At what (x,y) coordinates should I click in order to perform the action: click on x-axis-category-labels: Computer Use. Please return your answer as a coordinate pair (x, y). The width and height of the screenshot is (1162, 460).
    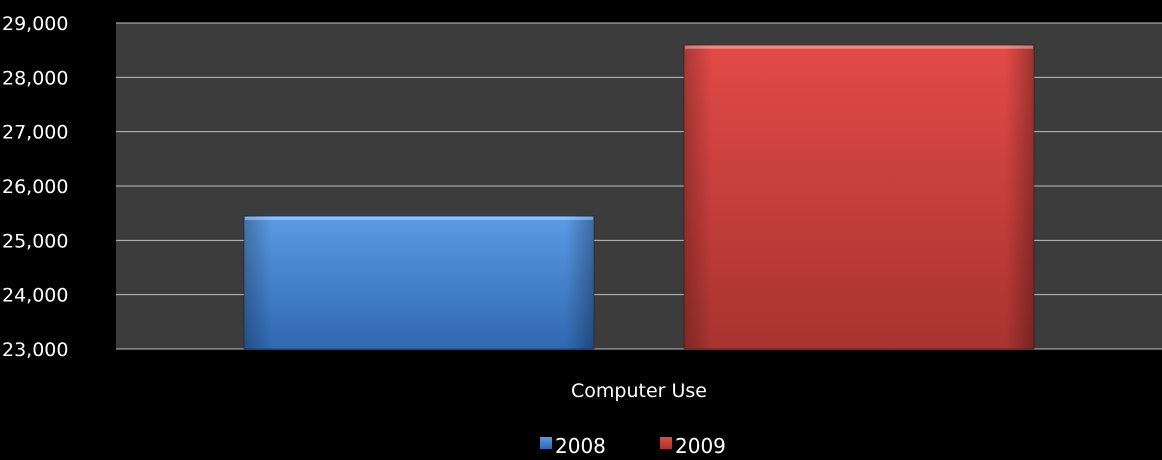
    Looking at the image, I should click on (639, 391).